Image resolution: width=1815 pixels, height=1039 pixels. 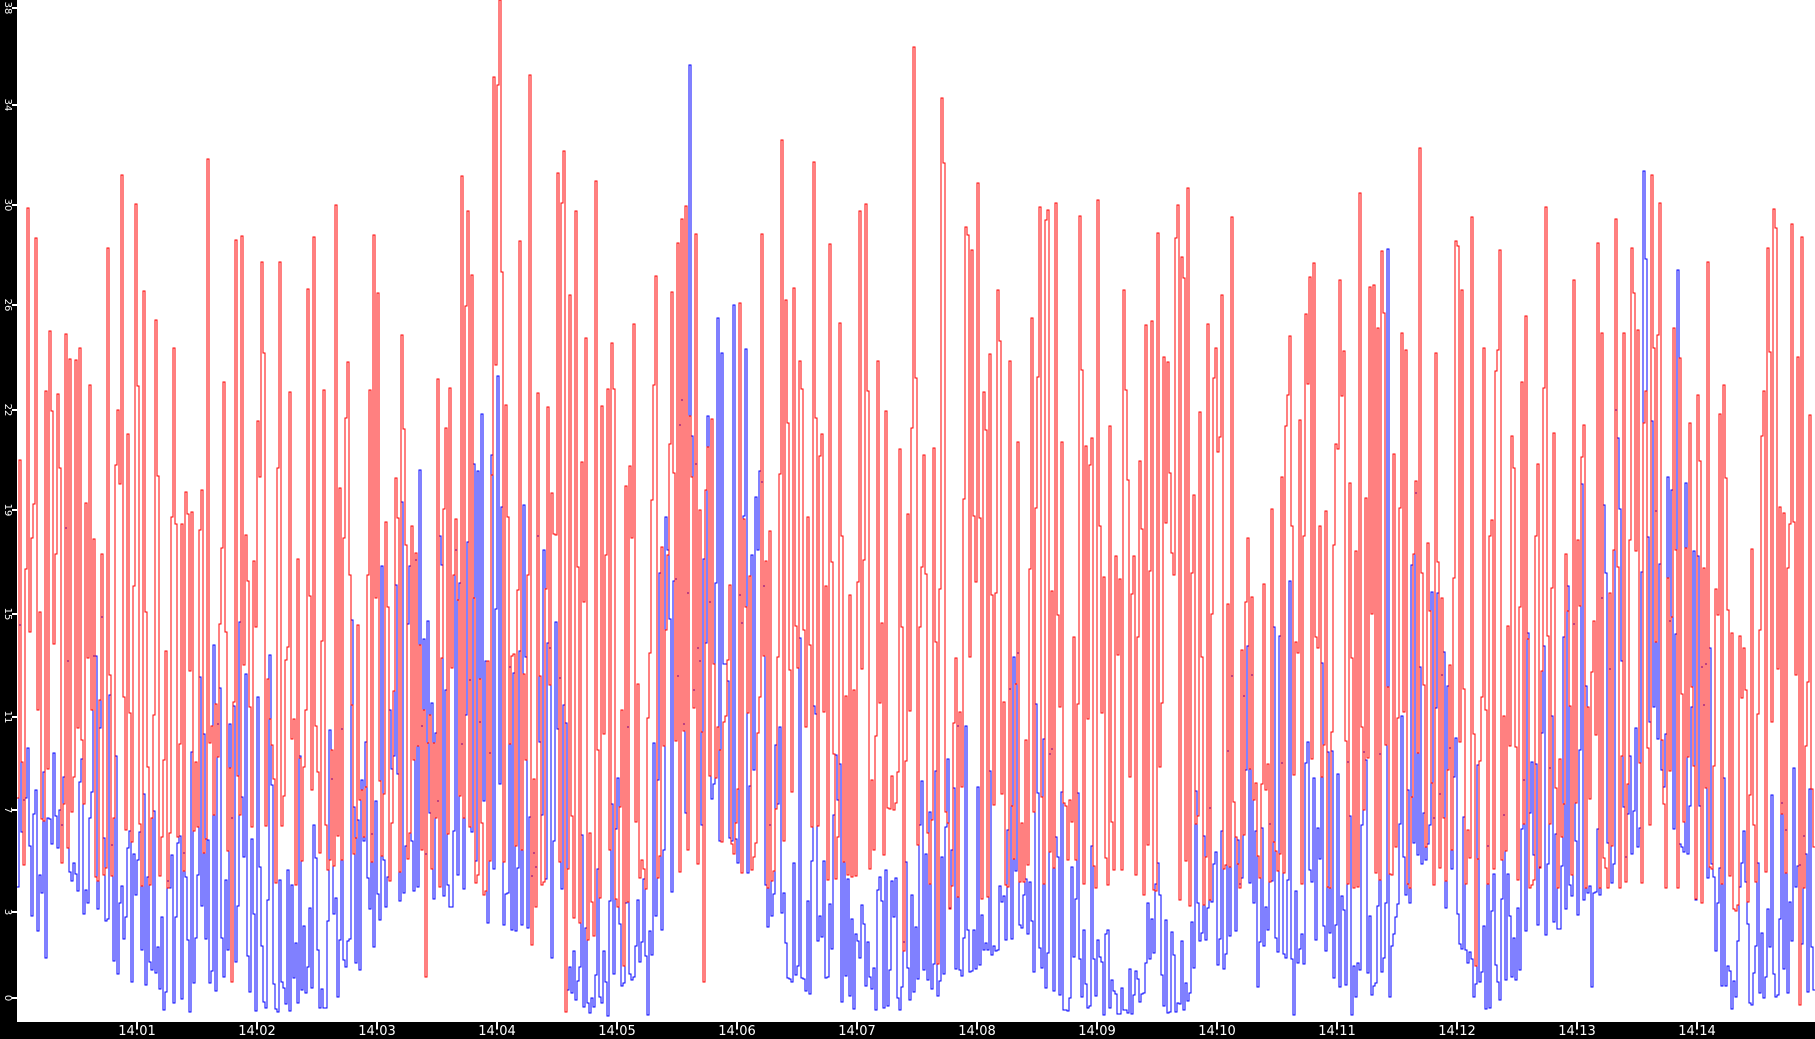 What do you see at coordinates (7, 998) in the screenshot?
I see `y-tick-label: 0` at bounding box center [7, 998].